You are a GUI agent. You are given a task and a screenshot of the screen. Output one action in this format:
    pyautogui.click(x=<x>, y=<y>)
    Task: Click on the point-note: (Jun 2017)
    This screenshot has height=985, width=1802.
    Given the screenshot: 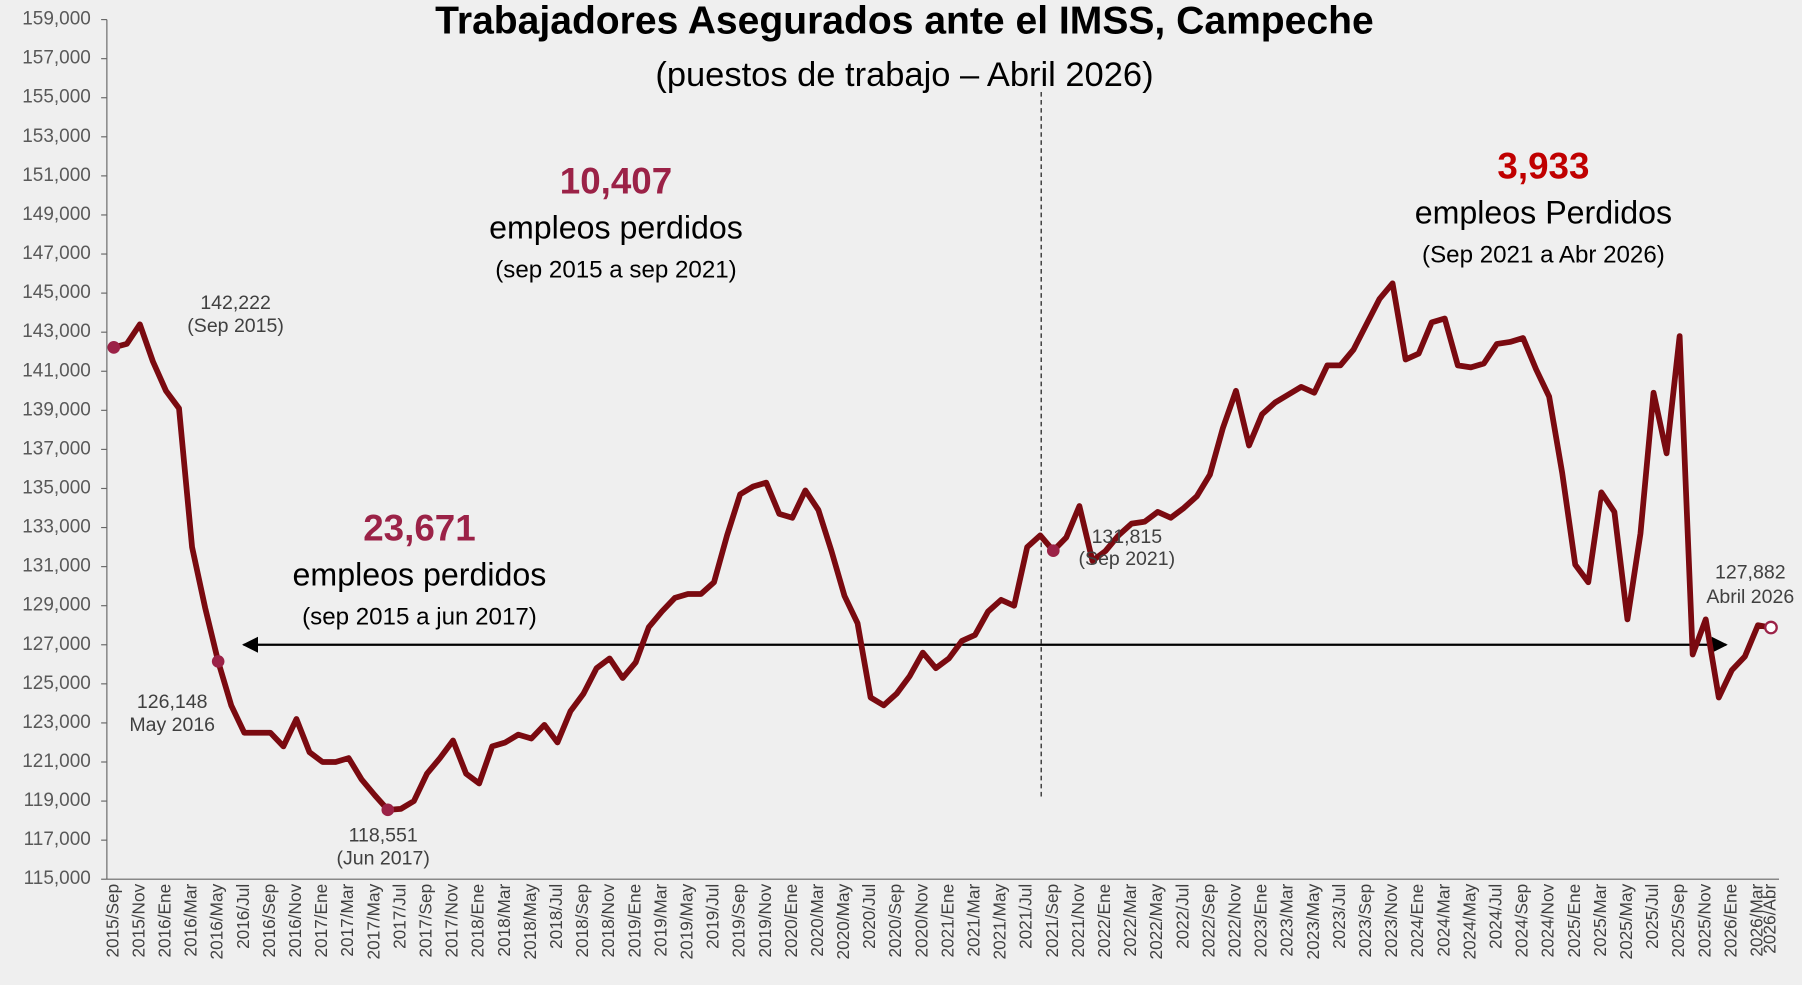 What is the action you would take?
    pyautogui.click(x=383, y=858)
    